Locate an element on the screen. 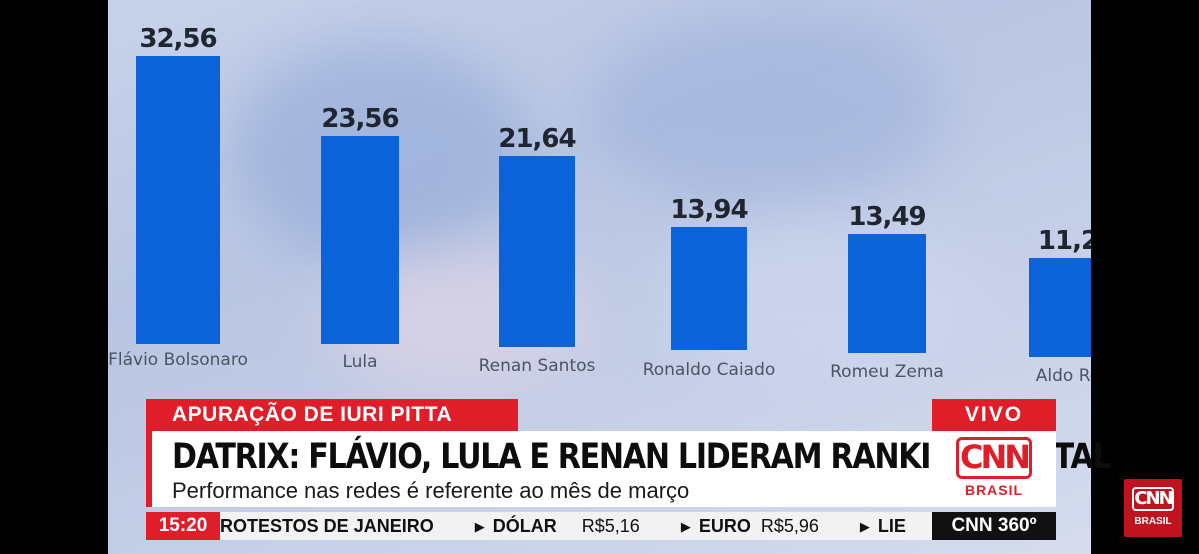 Image resolution: width=1199 pixels, height=554 pixels. cnn-logo-text: CNN is located at coordinates (994, 458).